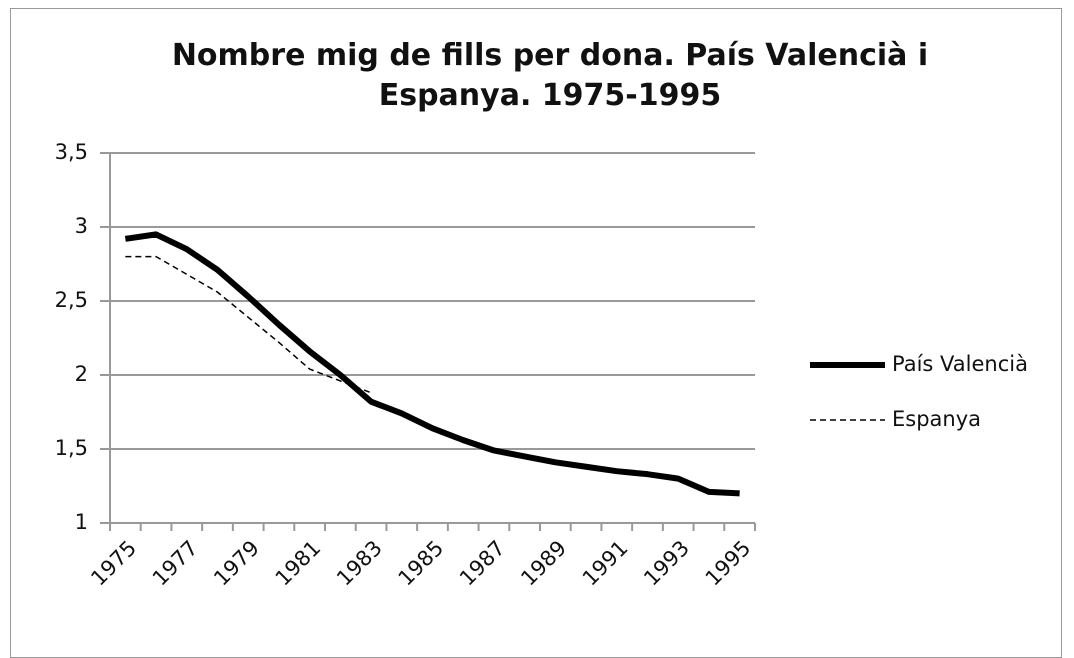  What do you see at coordinates (728, 563) in the screenshot?
I see `x-tick-label: 1995` at bounding box center [728, 563].